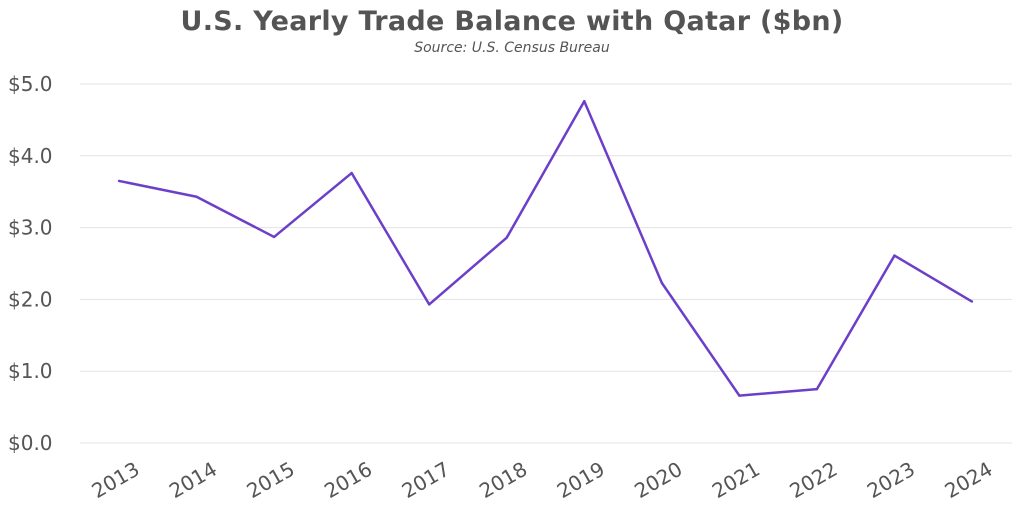 Image resolution: width=1024 pixels, height=518 pixels. What do you see at coordinates (30, 263) in the screenshot?
I see `y-axis-ticks: $0.0 $1.0 $2.0 $3.0 $4.0 $5.0` at bounding box center [30, 263].